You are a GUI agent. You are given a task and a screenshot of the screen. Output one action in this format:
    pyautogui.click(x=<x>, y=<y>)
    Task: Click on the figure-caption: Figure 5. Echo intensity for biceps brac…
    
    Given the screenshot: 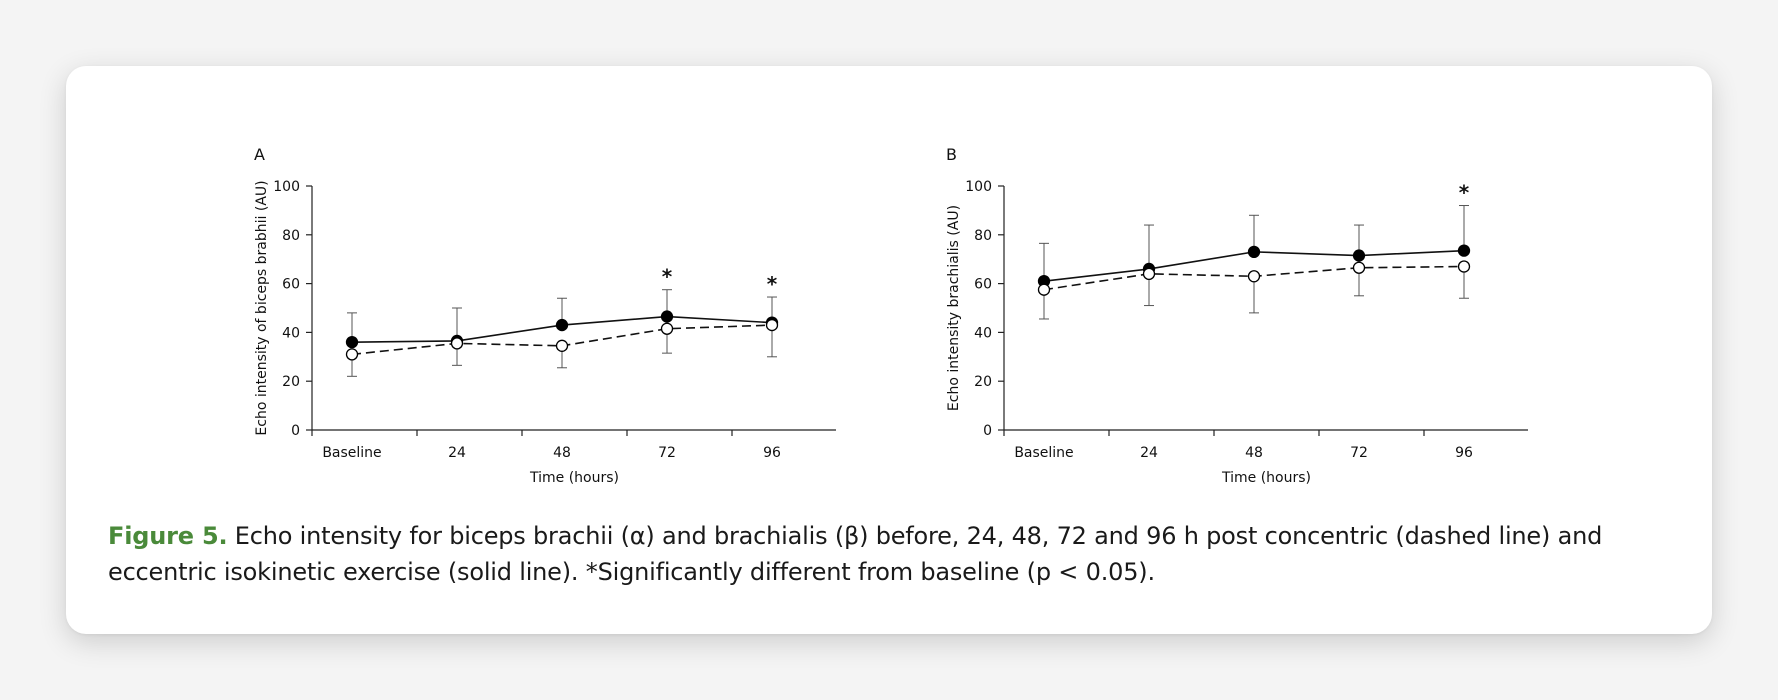 What is the action you would take?
    pyautogui.click(x=888, y=554)
    